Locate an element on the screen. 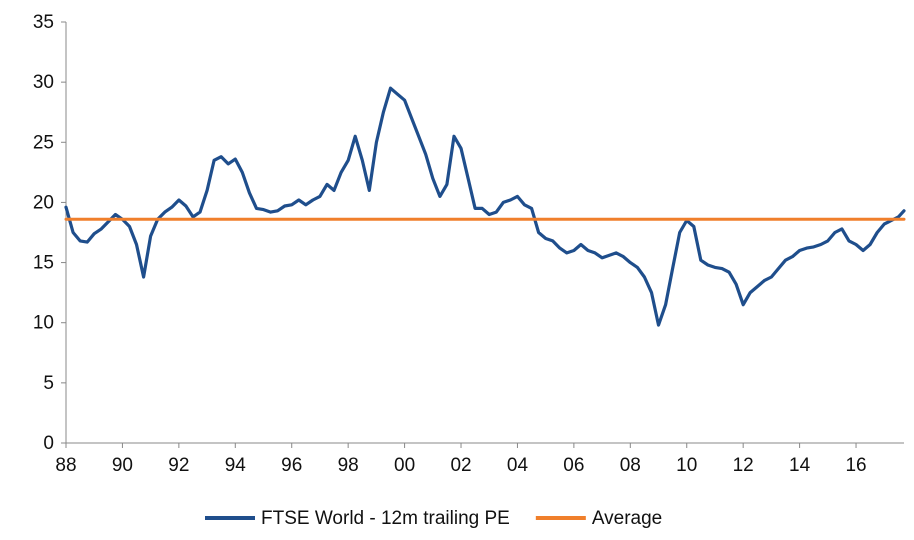 This screenshot has width=914, height=540. x-tick-label: 04 is located at coordinates (518, 465).